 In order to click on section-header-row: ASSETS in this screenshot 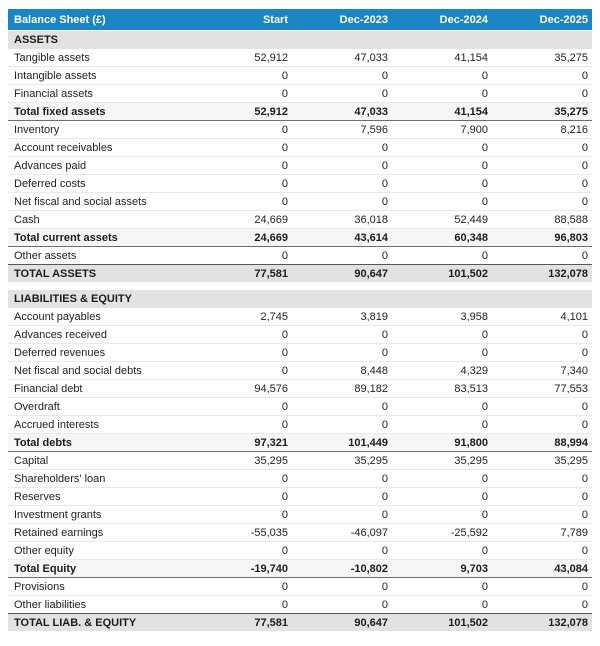, I will do `click(300, 40)`.